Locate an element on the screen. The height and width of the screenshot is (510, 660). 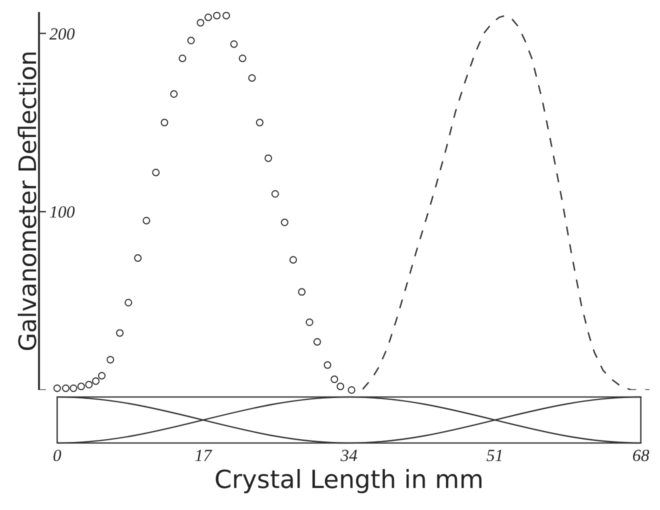
x-tick-label: 34 is located at coordinates (349, 455).